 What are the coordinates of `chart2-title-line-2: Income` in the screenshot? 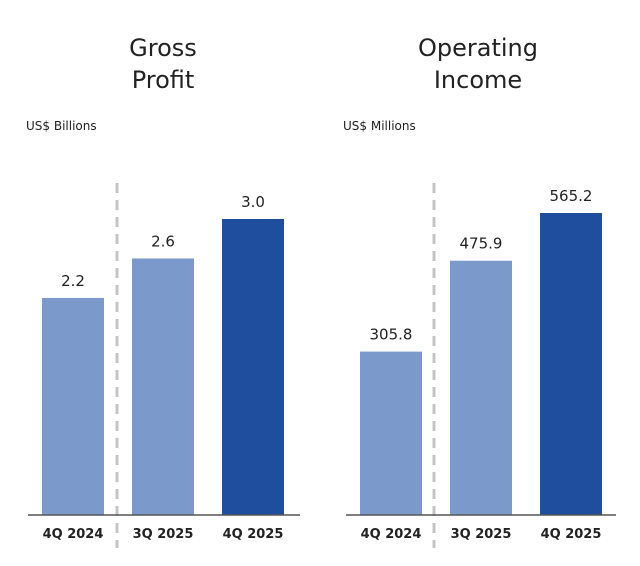 It's located at (478, 80).